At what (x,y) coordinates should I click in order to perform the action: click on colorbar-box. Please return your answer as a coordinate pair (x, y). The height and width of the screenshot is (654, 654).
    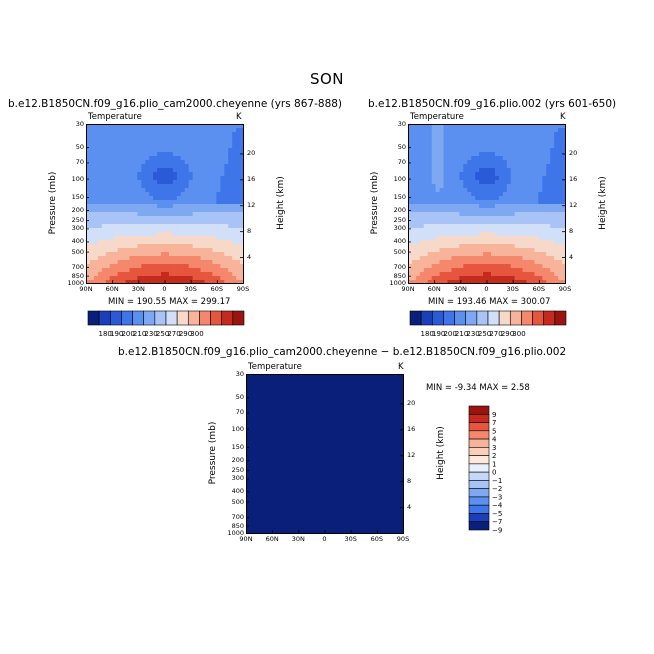
    Looking at the image, I should click on (104, 318).